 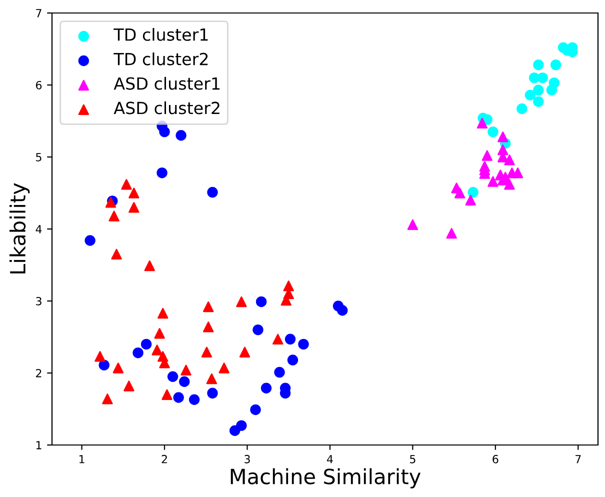 What do you see at coordinates (495, 459) in the screenshot?
I see `x-tick-label: 6` at bounding box center [495, 459].